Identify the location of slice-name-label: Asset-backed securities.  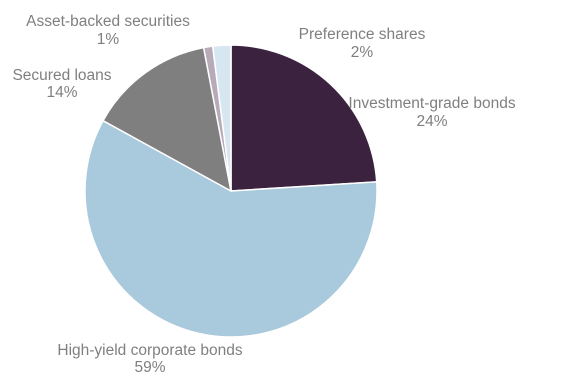
(108, 21).